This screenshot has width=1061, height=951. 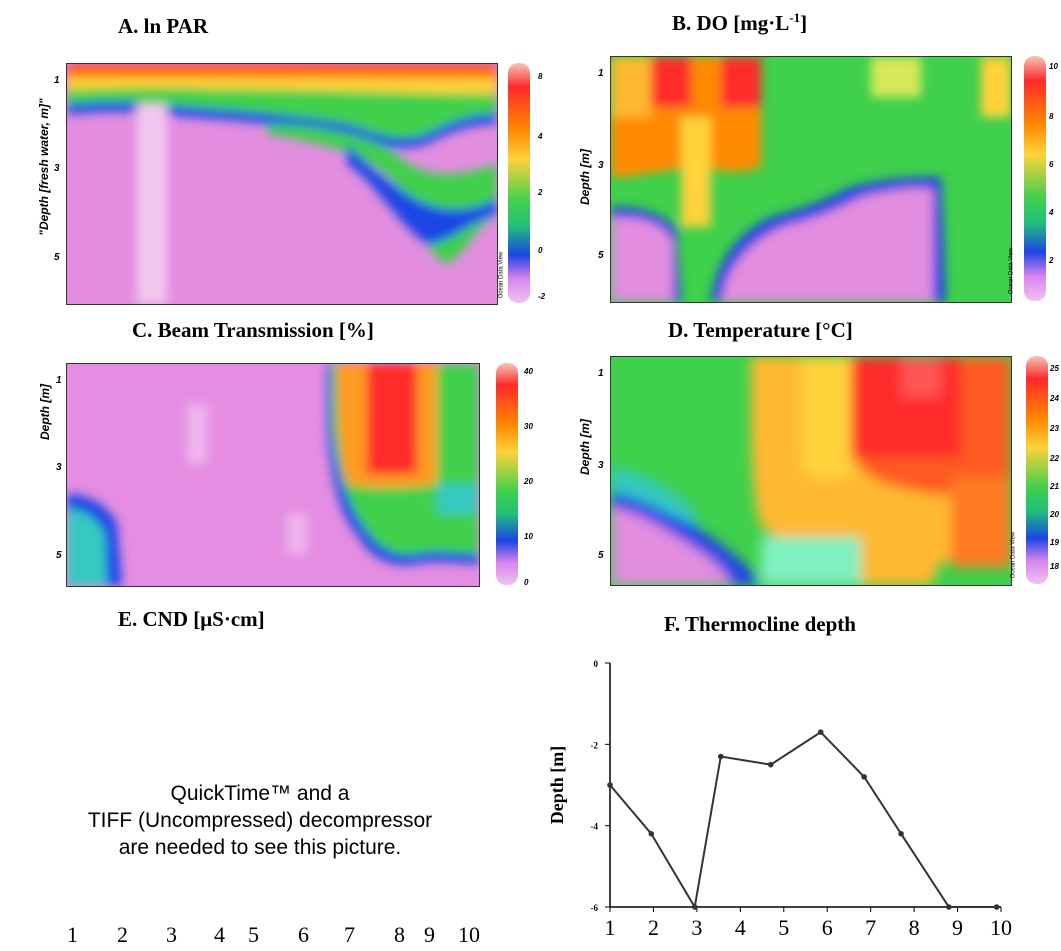 I want to click on x-tick-label: 10, so click(x=1001, y=927).